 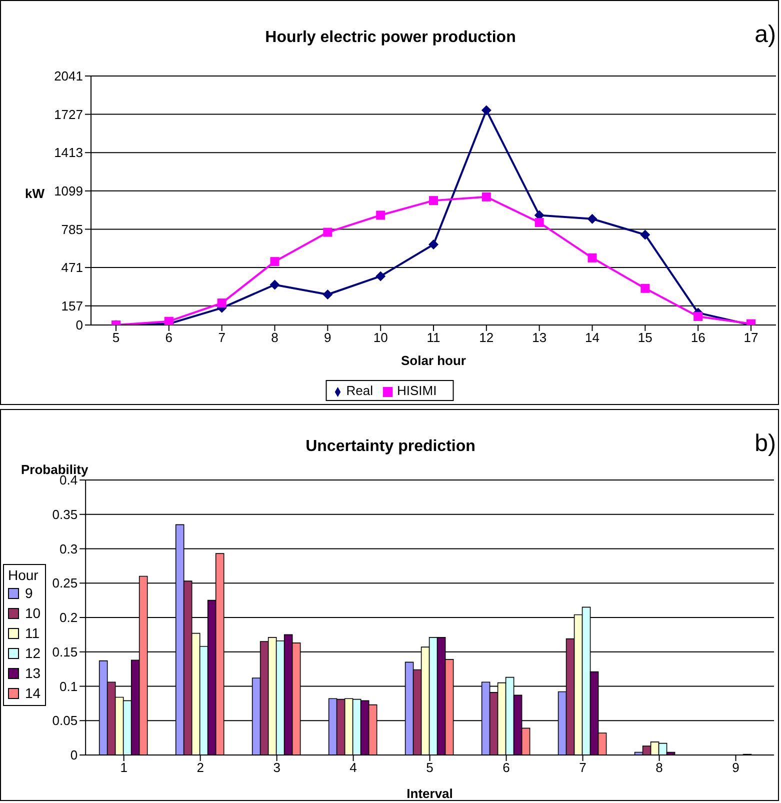 I want to click on y-tick-label: 2041, so click(x=68, y=76).